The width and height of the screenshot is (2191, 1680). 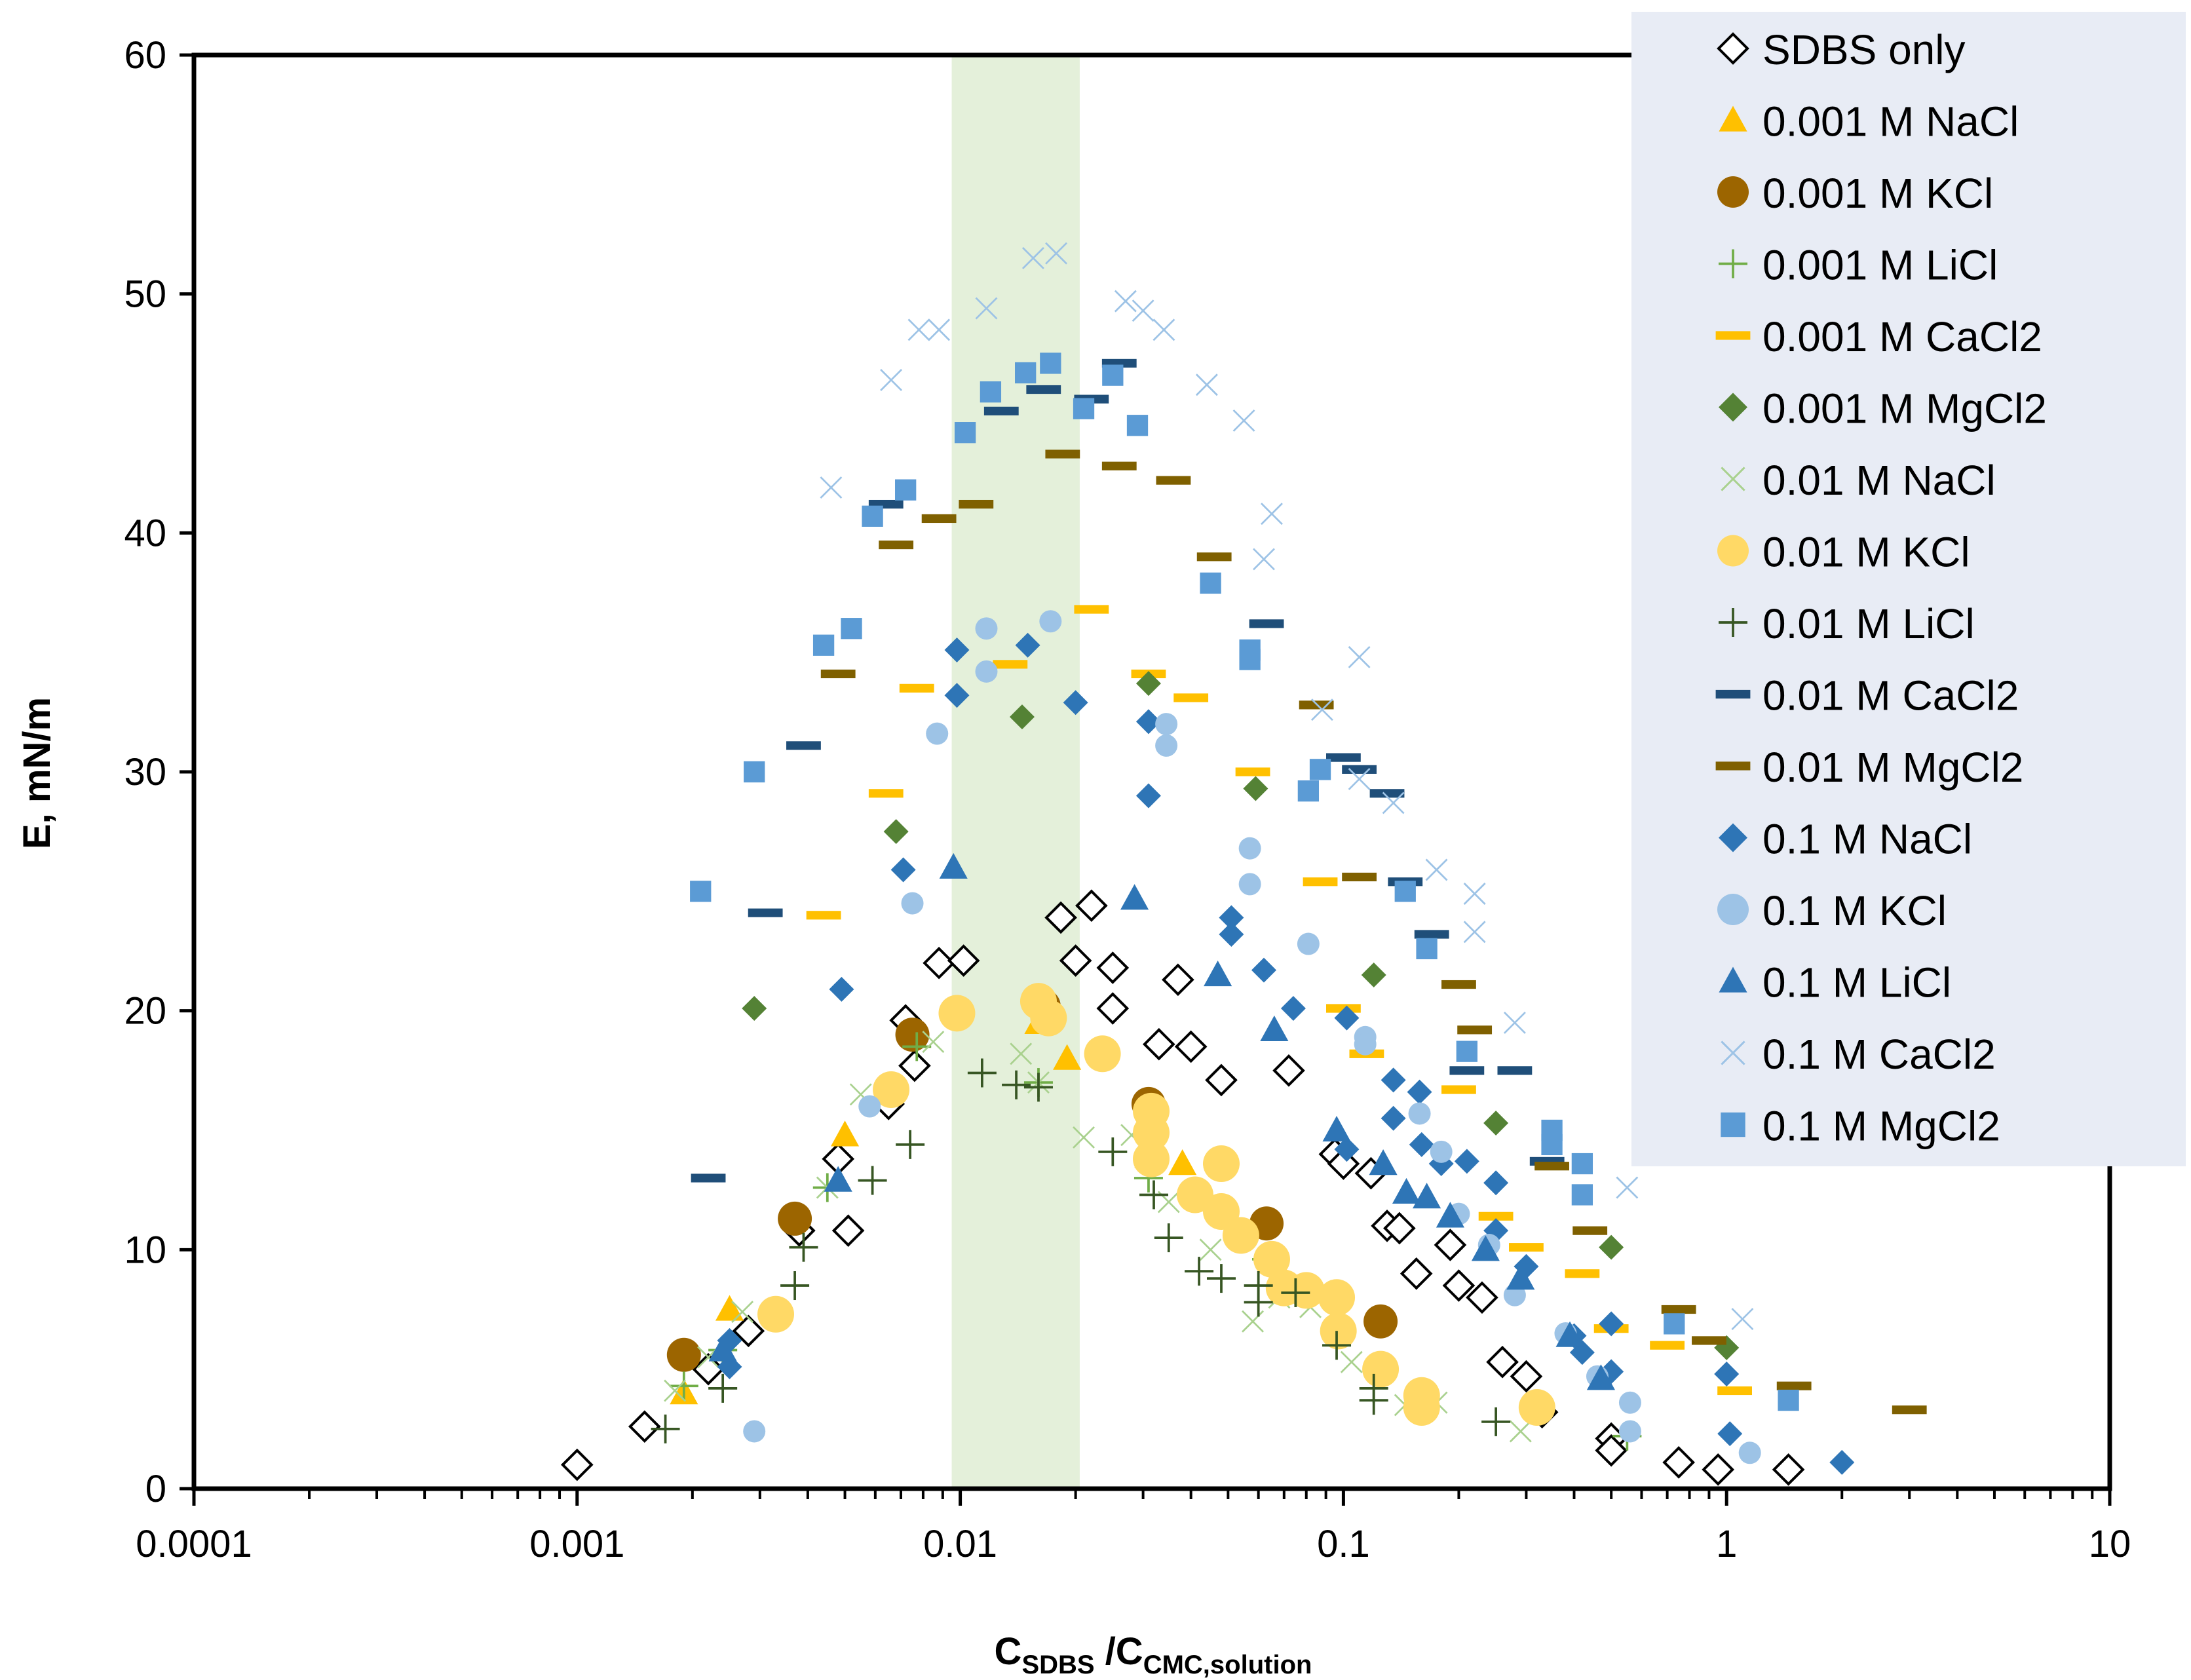 I want to click on legend-label: 0.01 M LiCl, so click(x=1868, y=623).